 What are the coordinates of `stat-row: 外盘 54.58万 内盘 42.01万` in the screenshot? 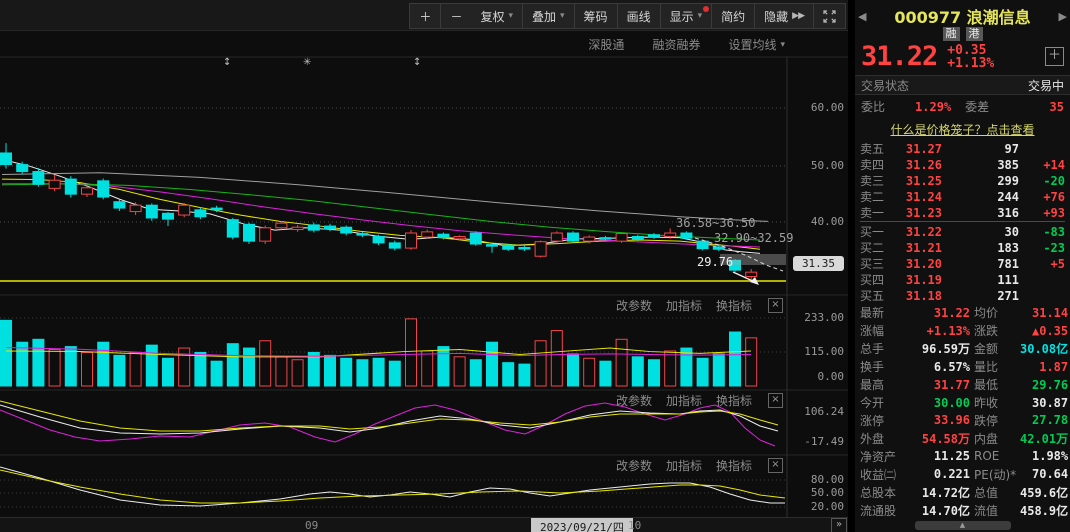 It's located at (964, 438).